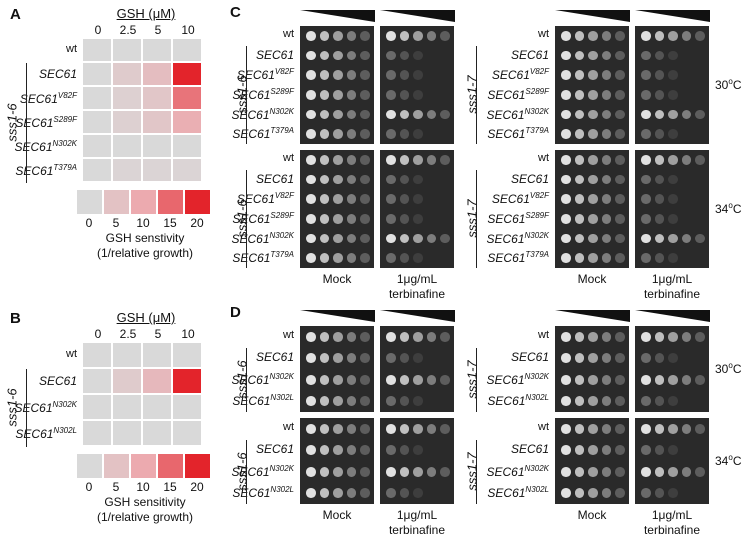  Describe the element at coordinates (257, 179) in the screenshot. I see `row-label: SEC61` at that location.